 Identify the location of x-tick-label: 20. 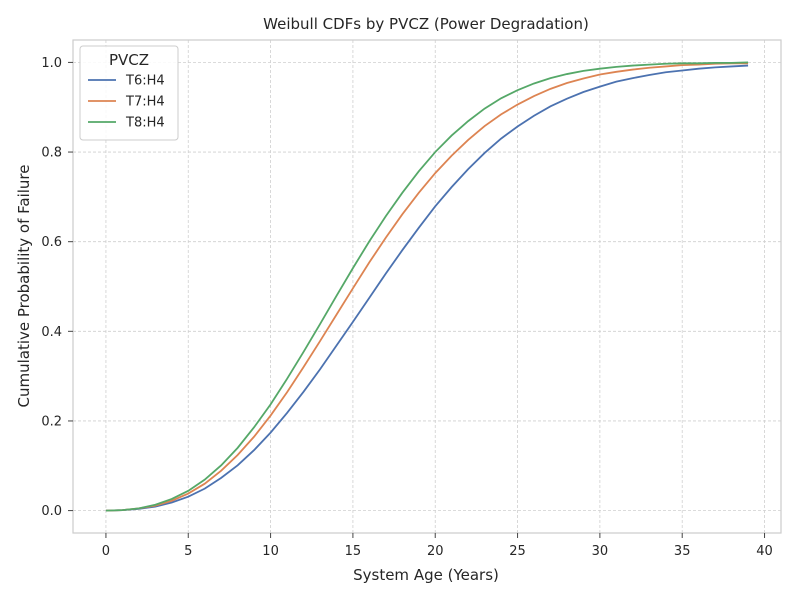
(435, 551).